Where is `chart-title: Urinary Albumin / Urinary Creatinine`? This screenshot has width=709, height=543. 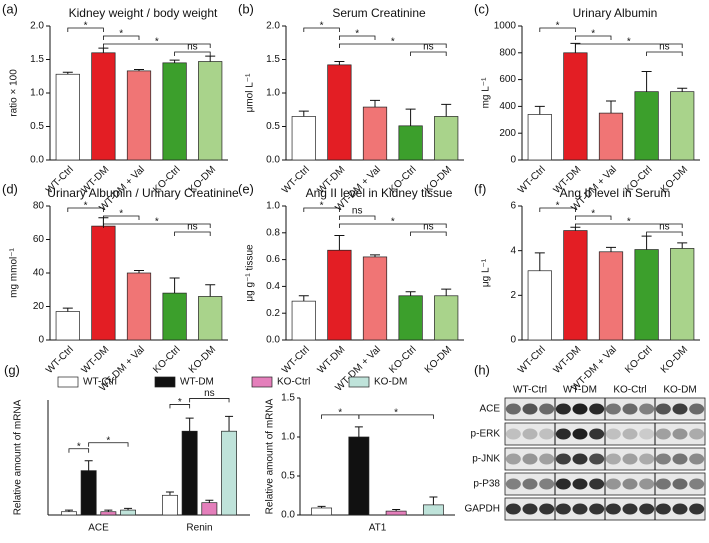
chart-title: Urinary Albumin / Urinary Creatinine is located at coordinates (143, 193).